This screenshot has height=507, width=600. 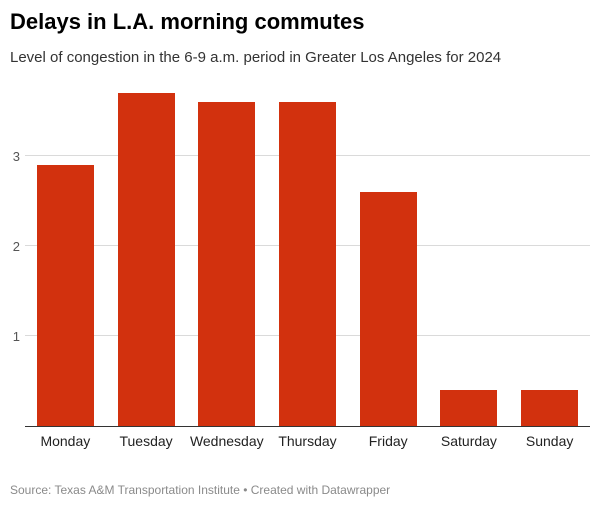 What do you see at coordinates (16, 246) in the screenshot?
I see `y-axis-tick-label: 2` at bounding box center [16, 246].